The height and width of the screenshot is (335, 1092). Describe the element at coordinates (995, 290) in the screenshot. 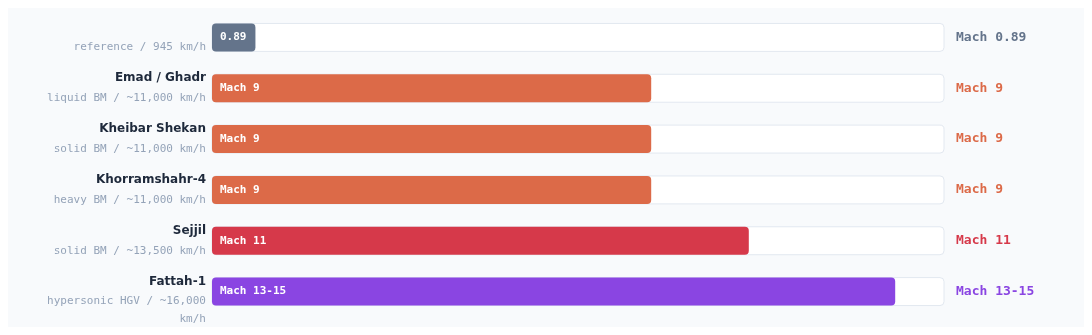

I see `text: Mach 13-15` at that location.